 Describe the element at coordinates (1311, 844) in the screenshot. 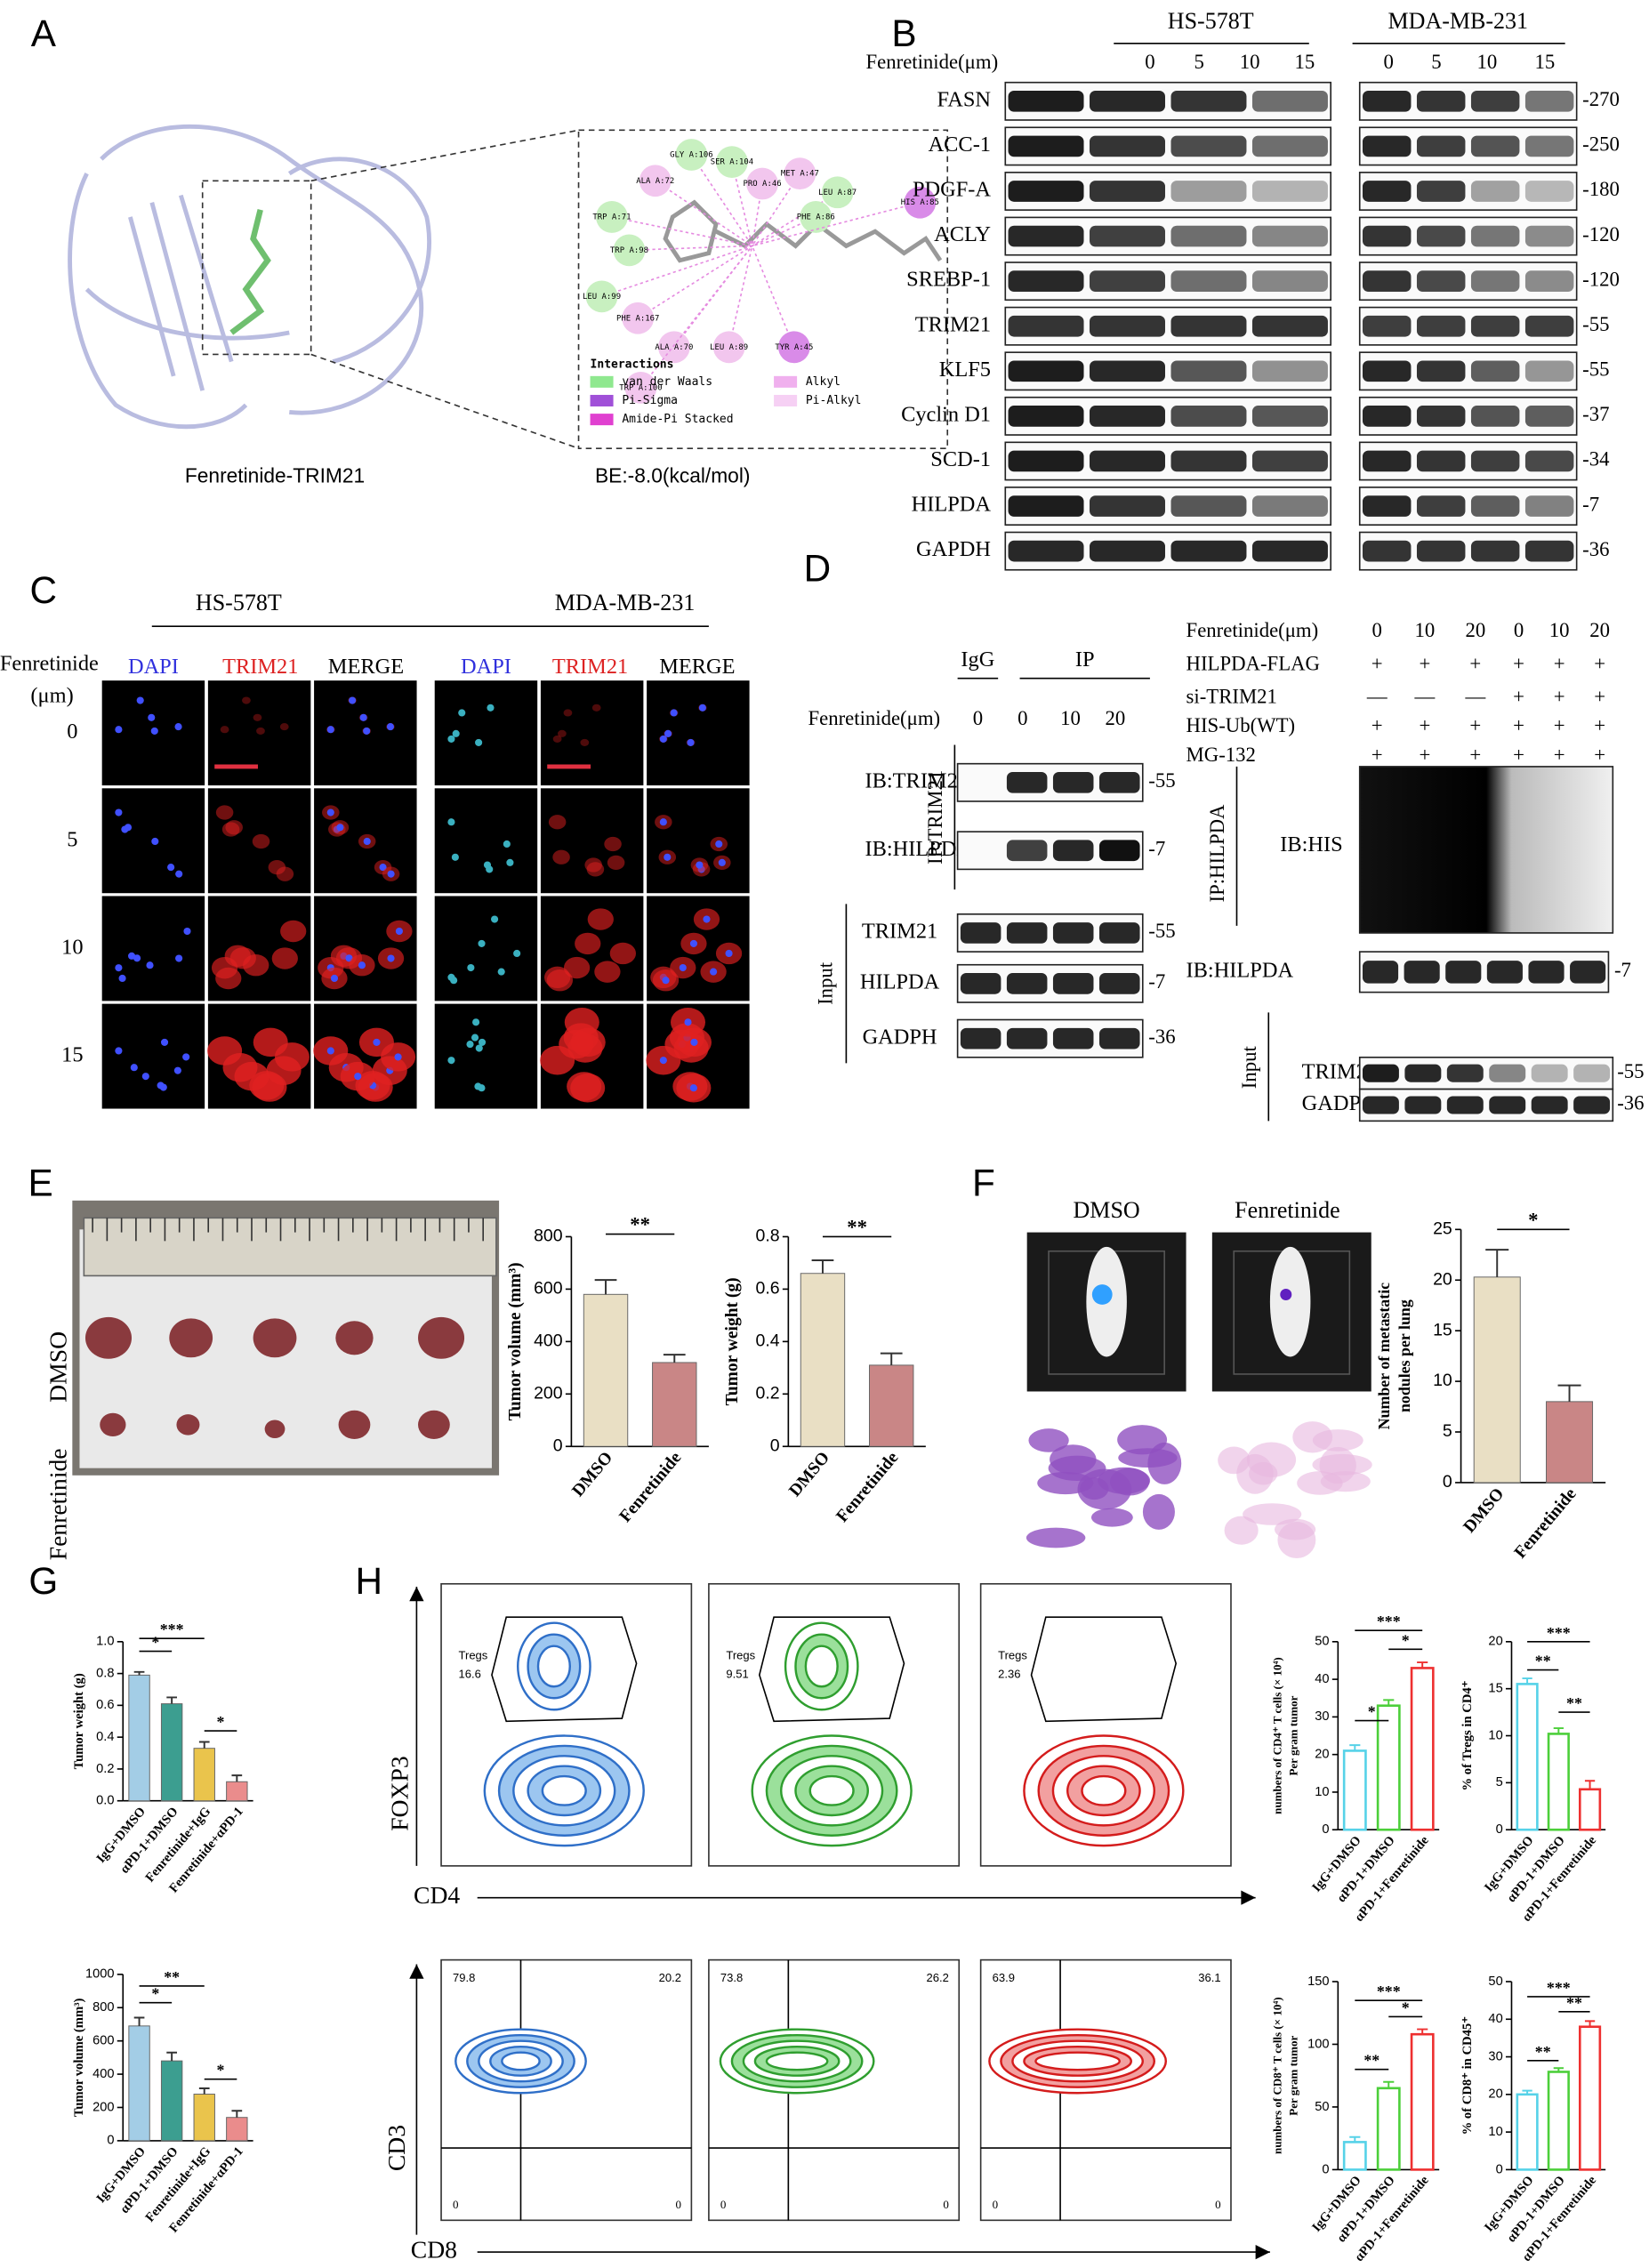

I see `blot-label: IB:HIS` at that location.